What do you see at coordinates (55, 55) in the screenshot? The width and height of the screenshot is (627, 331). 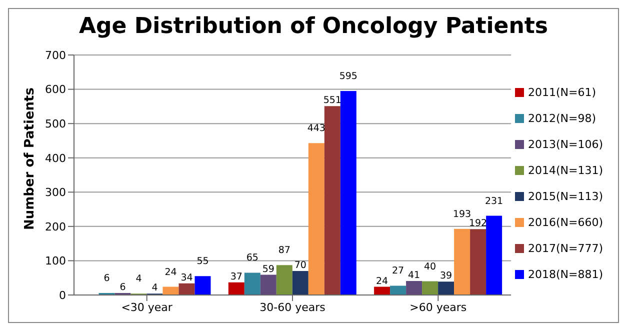 I see `y-tick-label: 700` at bounding box center [55, 55].